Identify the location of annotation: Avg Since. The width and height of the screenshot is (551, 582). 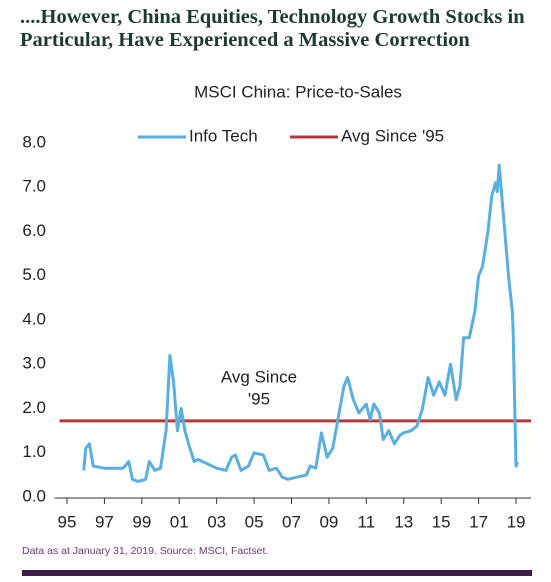
(259, 376).